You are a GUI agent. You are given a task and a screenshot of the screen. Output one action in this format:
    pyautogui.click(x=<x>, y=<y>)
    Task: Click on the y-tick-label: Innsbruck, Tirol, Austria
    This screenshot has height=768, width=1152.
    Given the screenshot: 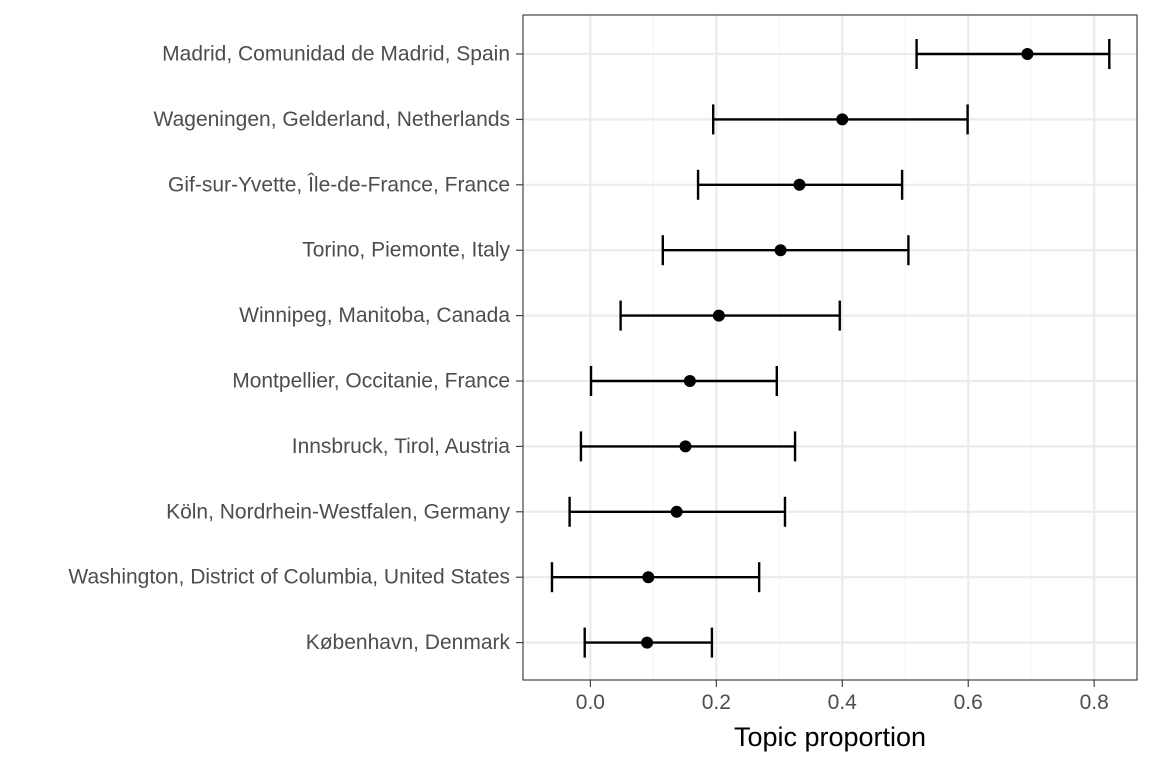 What is the action you would take?
    pyautogui.click(x=401, y=446)
    